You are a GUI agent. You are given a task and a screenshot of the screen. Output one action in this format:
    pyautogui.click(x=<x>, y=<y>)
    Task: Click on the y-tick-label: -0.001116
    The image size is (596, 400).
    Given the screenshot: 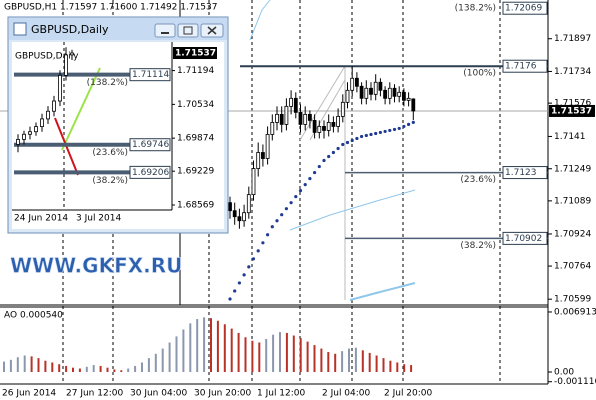 What is the action you would take?
    pyautogui.click(x=575, y=382)
    